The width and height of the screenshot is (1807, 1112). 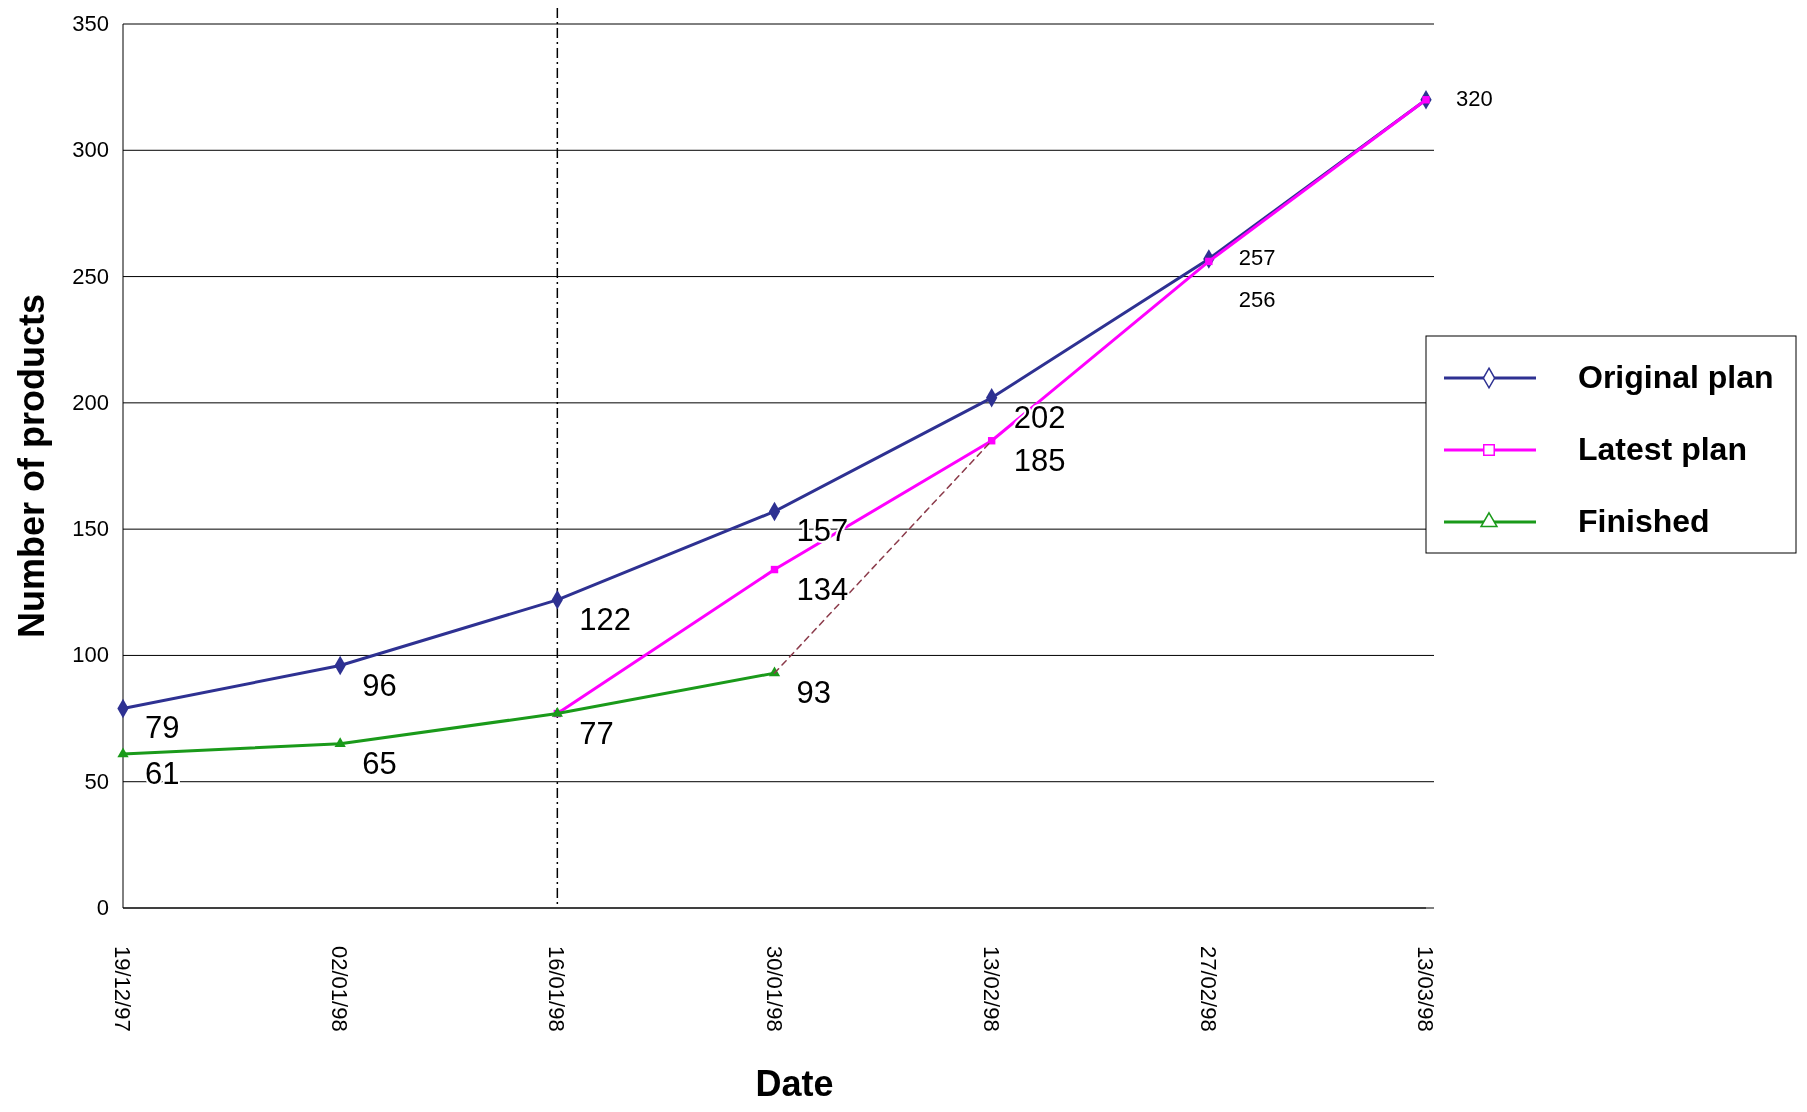 What do you see at coordinates (1644, 521) in the screenshot?
I see `legend-label: Finished` at bounding box center [1644, 521].